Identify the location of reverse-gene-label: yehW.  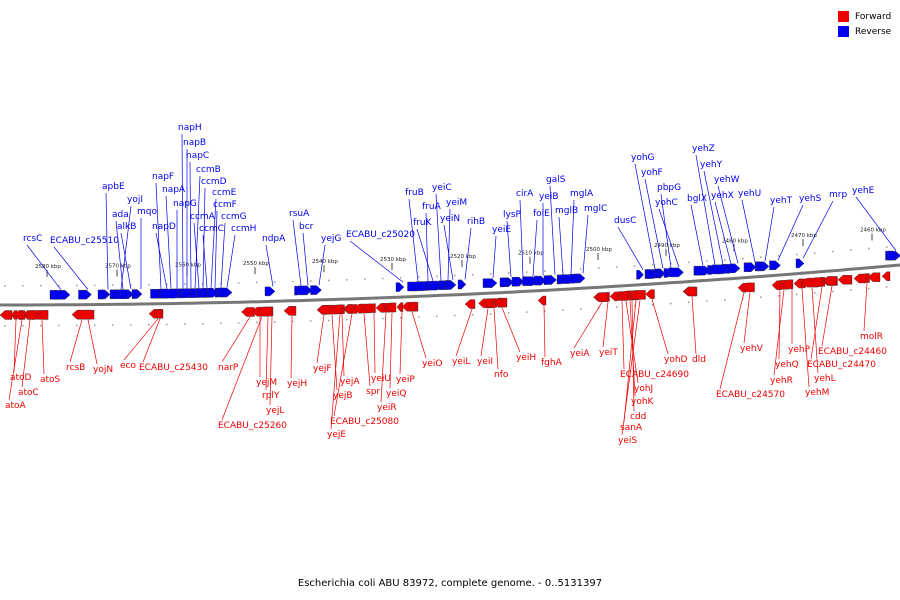
(727, 180).